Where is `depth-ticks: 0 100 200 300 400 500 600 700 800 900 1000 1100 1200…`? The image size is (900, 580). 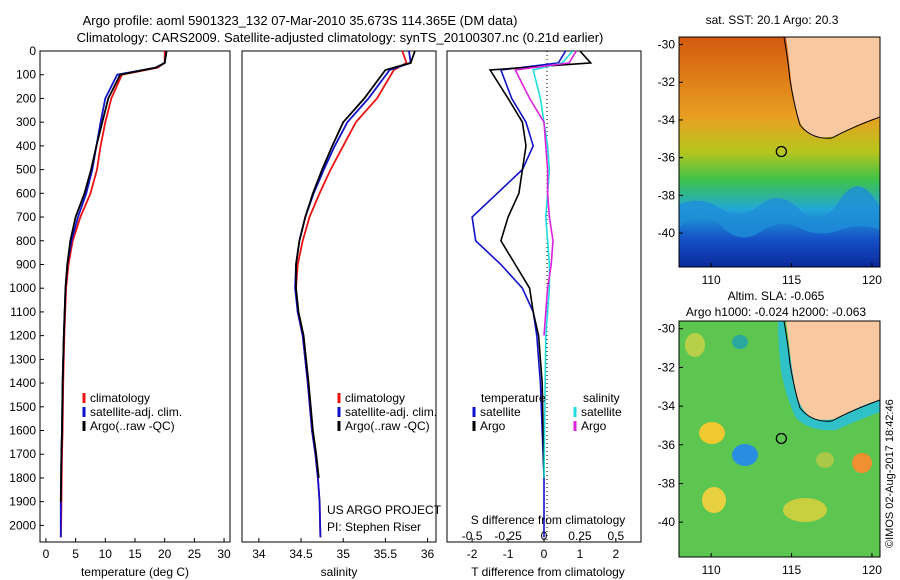
depth-ticks: 0 100 200 300 400 500 600 700 800 900 1000 1100 1200… is located at coordinates (26, 288).